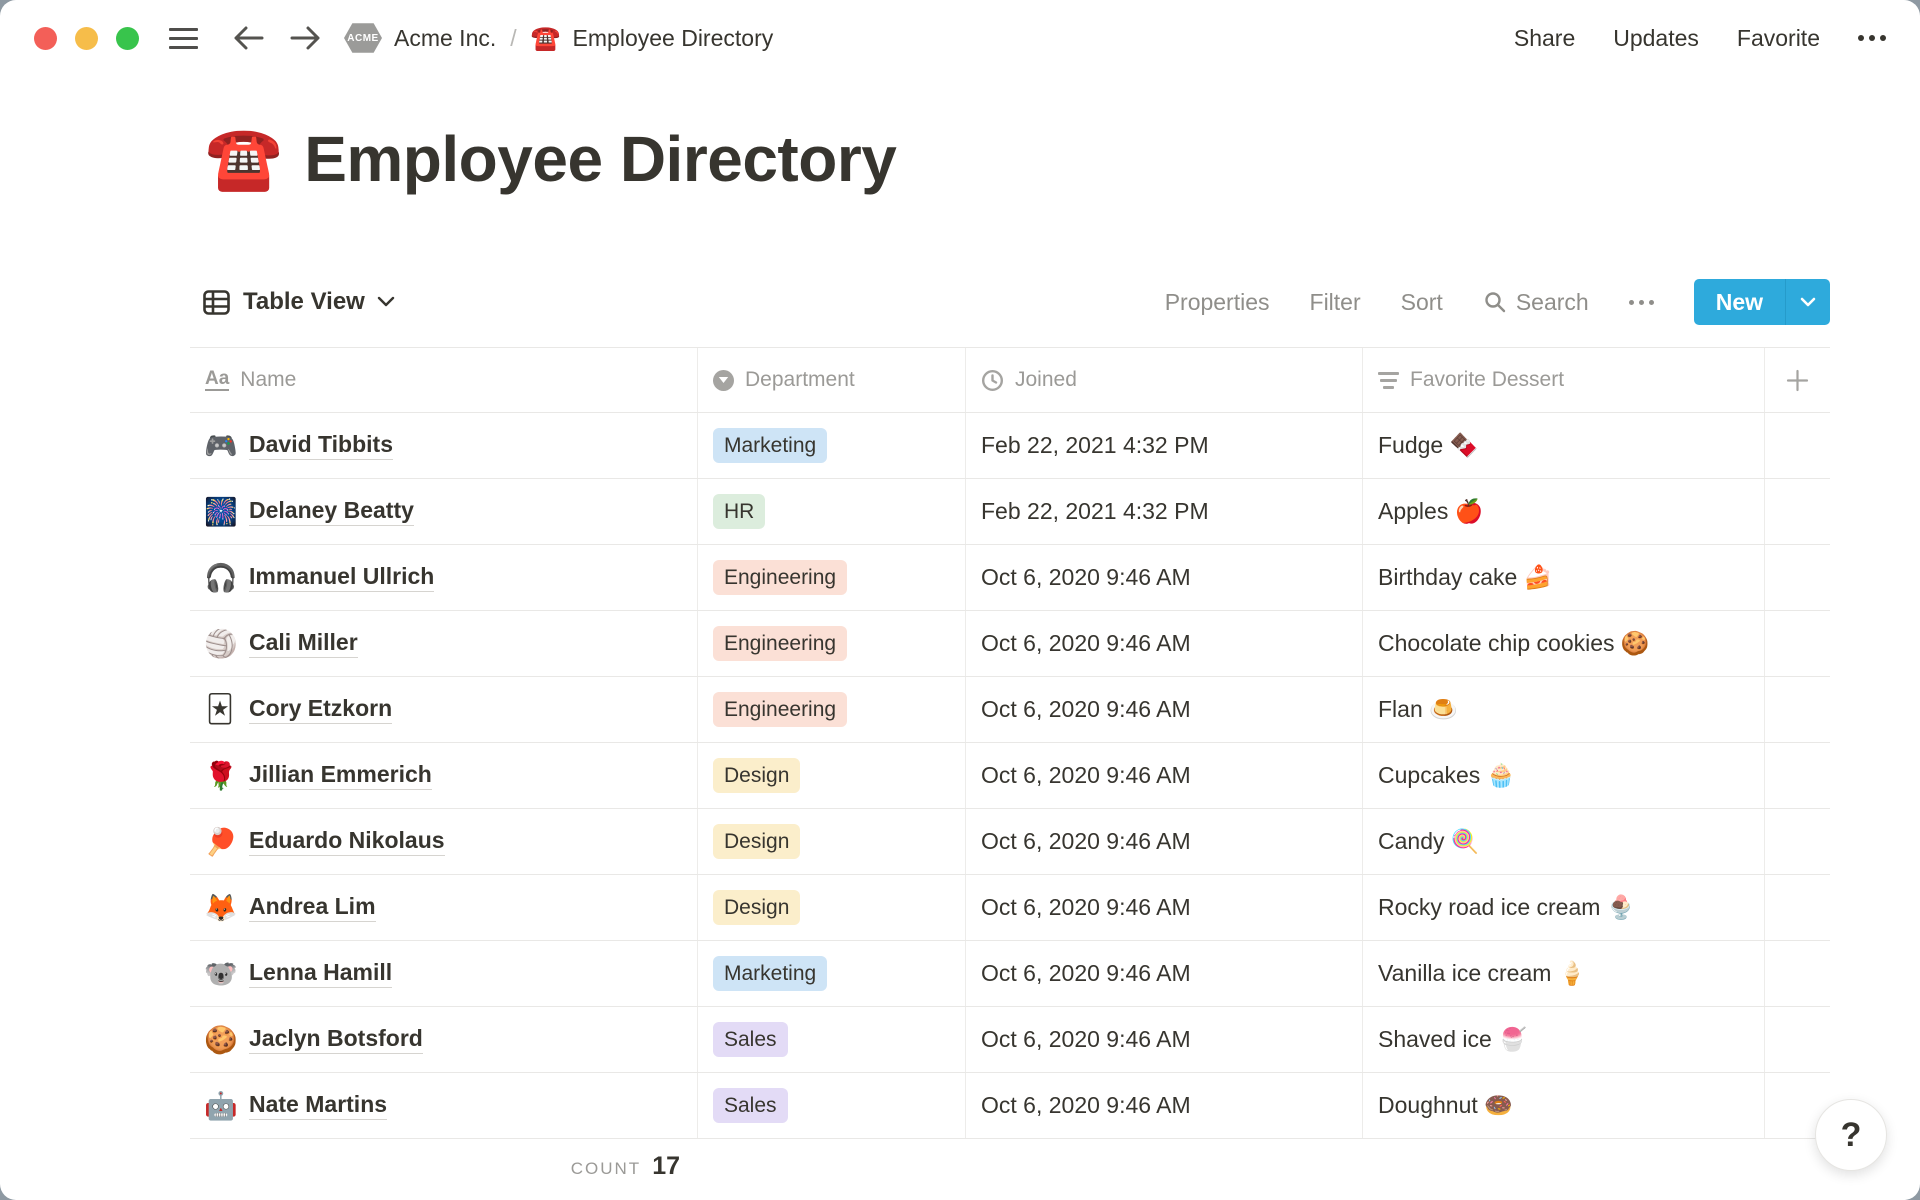 Image resolution: width=1920 pixels, height=1200 pixels. I want to click on cell-favorite-dessert: Chocolate chip cookies 🍪, so click(1564, 643).